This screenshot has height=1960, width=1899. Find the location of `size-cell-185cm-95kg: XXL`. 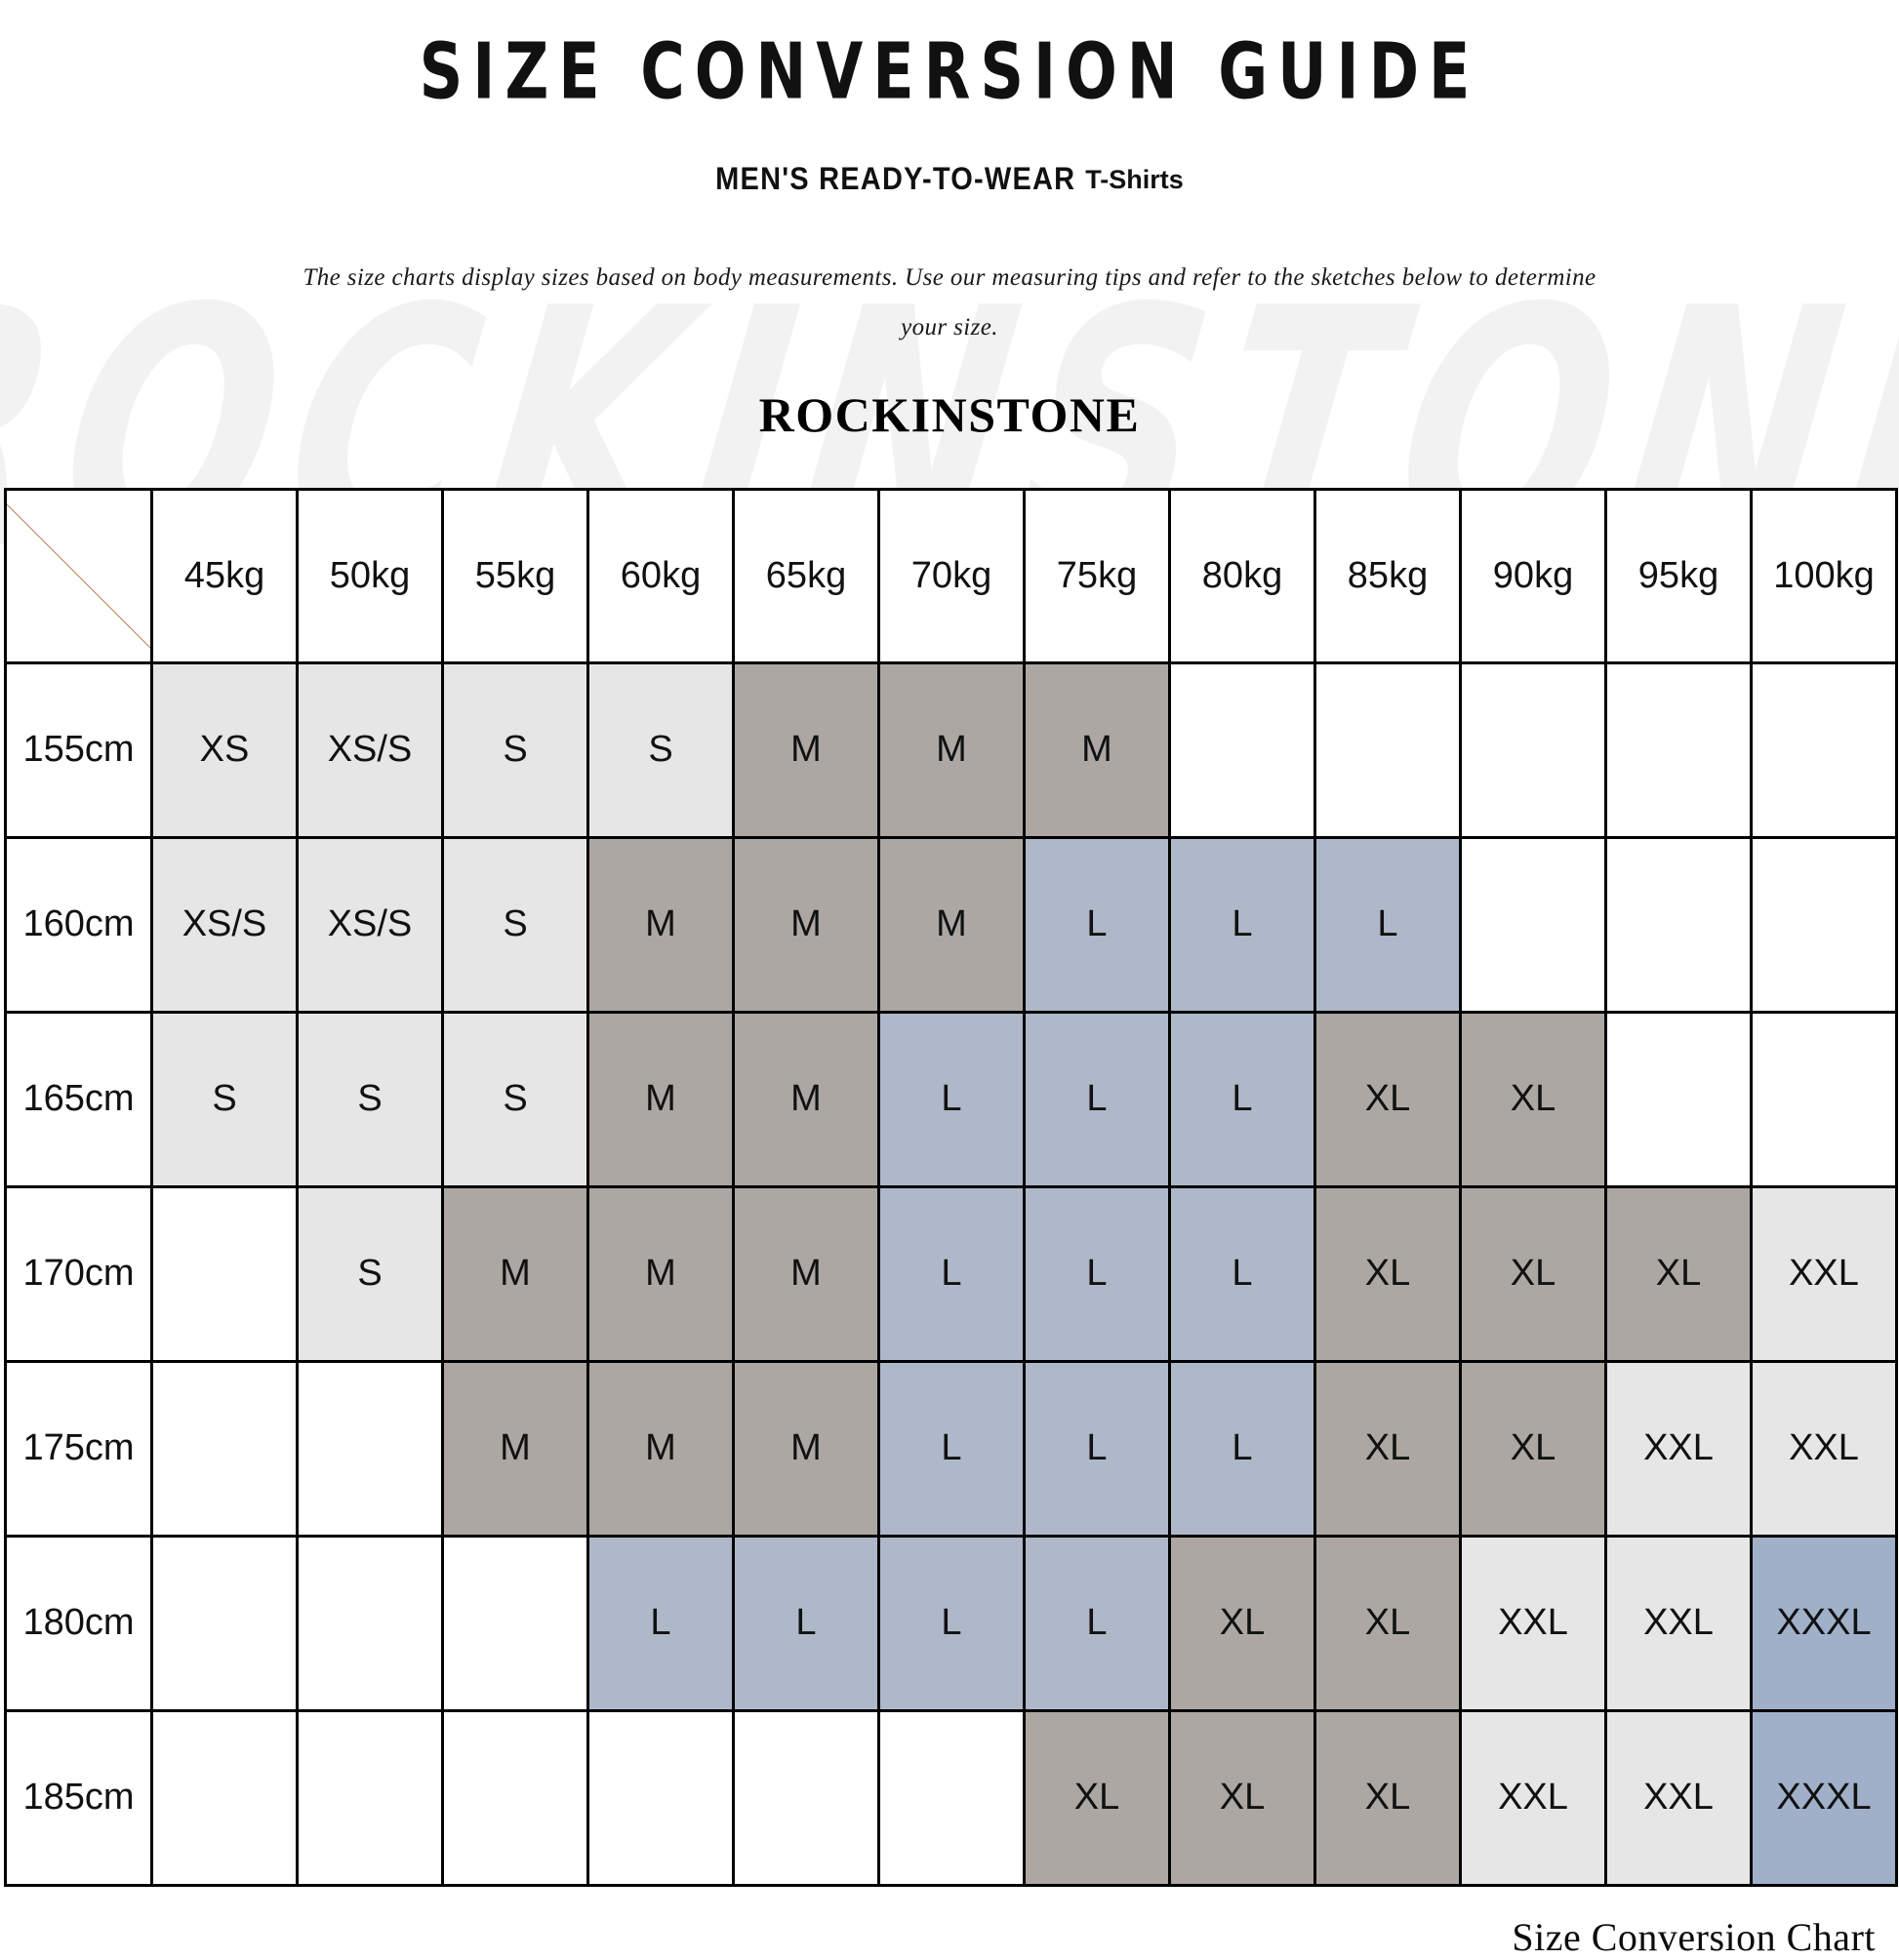

size-cell-185cm-95kg: XXL is located at coordinates (1678, 1797).